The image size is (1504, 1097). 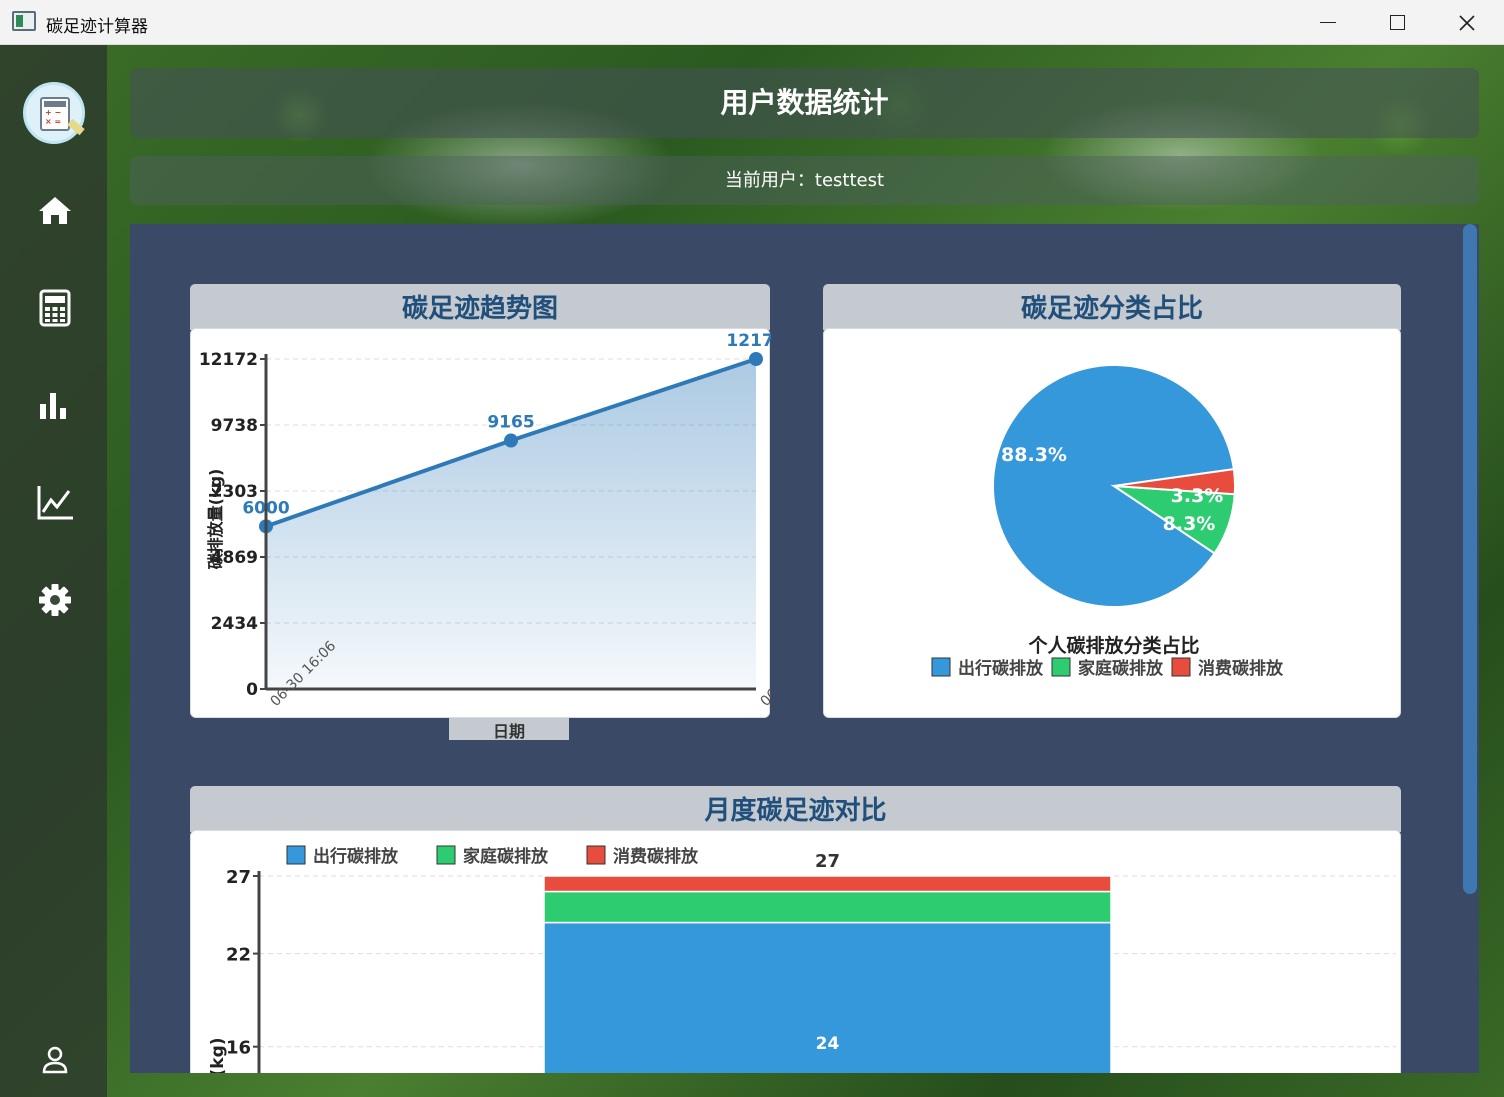 I want to click on bar-legend-label: 家庭碳排放, so click(x=506, y=856).